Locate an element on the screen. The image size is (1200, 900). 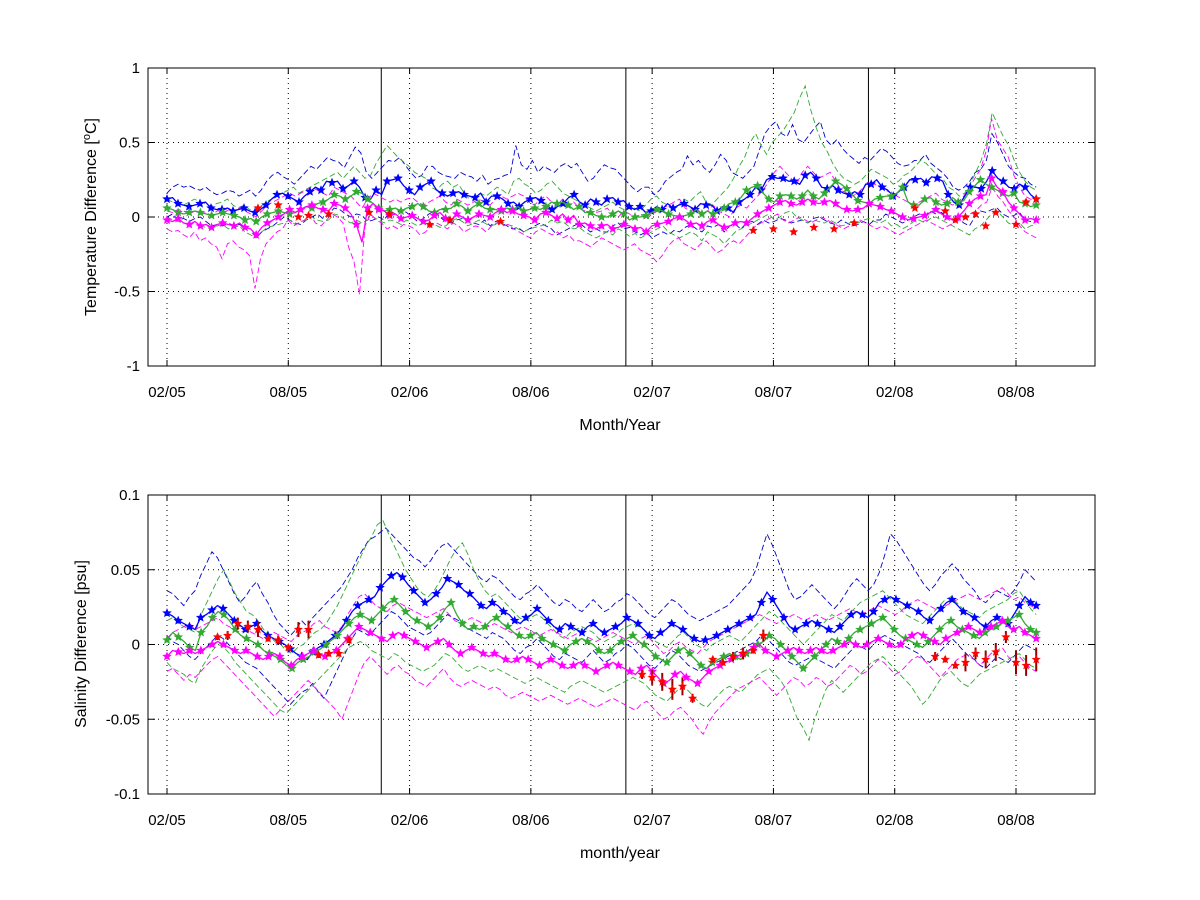
temperature-y-label-main: Temperature Difference [ is located at coordinates (91, 228).